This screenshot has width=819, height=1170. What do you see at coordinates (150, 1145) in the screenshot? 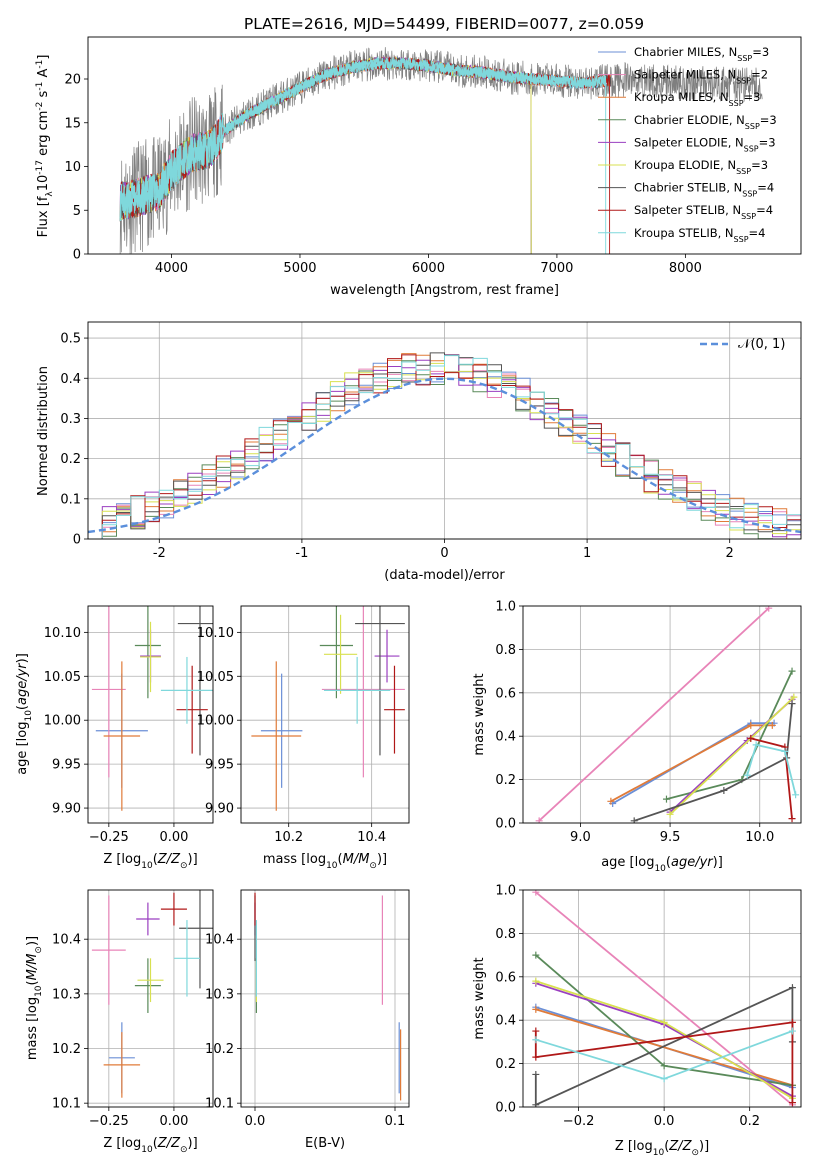
I see `x-axis-label: Z [log10(Z/Z⊙)]` at bounding box center [150, 1145].